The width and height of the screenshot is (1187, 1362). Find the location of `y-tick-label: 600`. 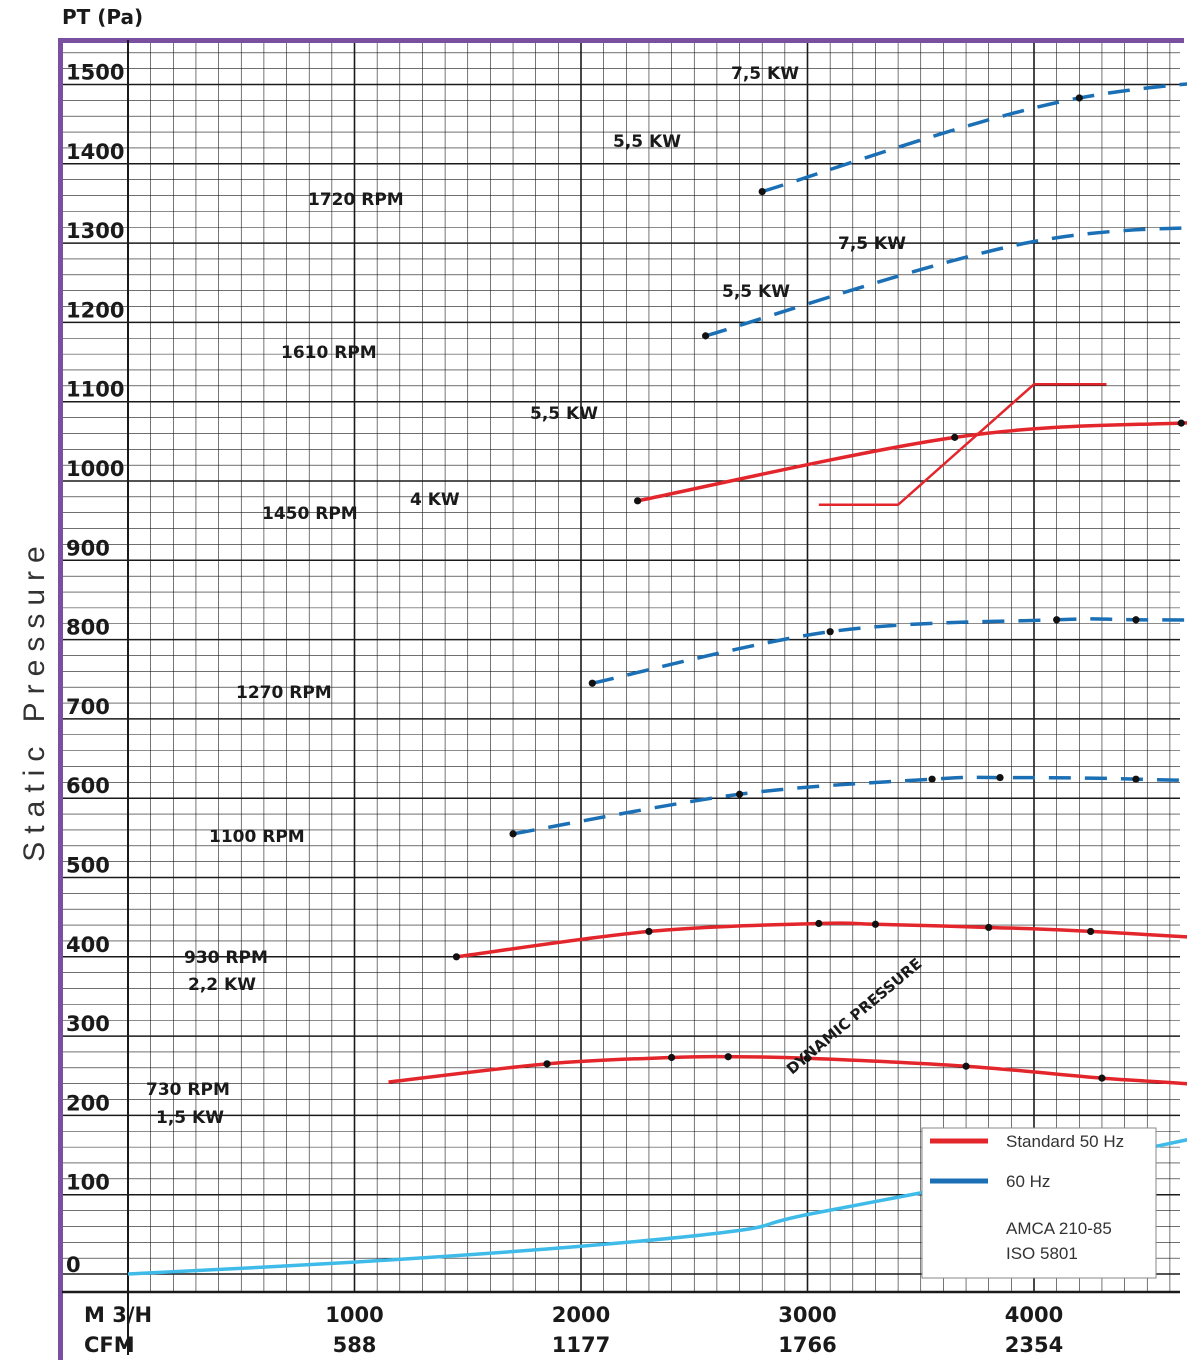

y-tick-label: 600 is located at coordinates (88, 786).